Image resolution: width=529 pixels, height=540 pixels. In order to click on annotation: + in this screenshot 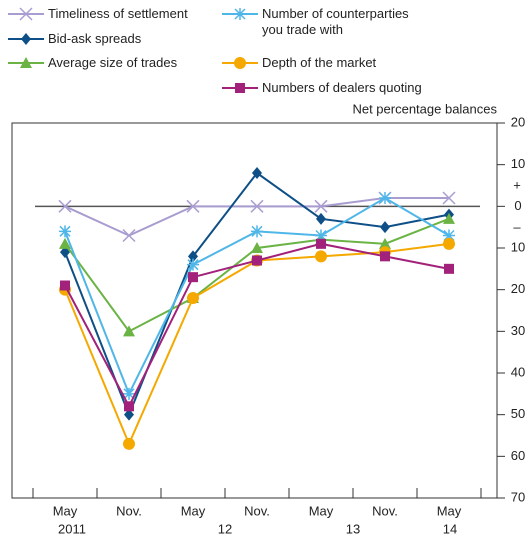, I will do `click(517, 184)`.